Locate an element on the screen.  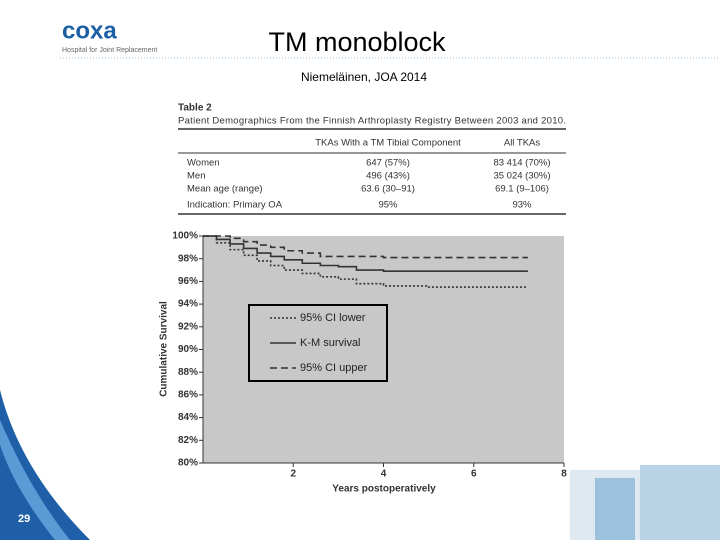
y-axis-title: Cumulative Survival is located at coordinates (164, 349).